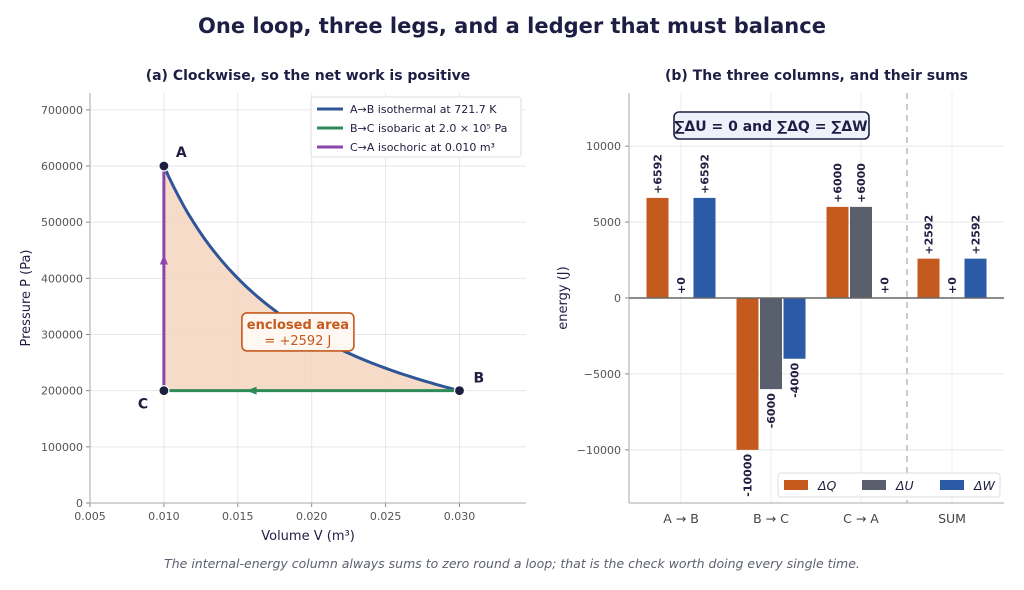 Image resolution: width=1024 pixels, height=590 pixels. I want to click on y-tick-label: 10000, so click(603, 146).